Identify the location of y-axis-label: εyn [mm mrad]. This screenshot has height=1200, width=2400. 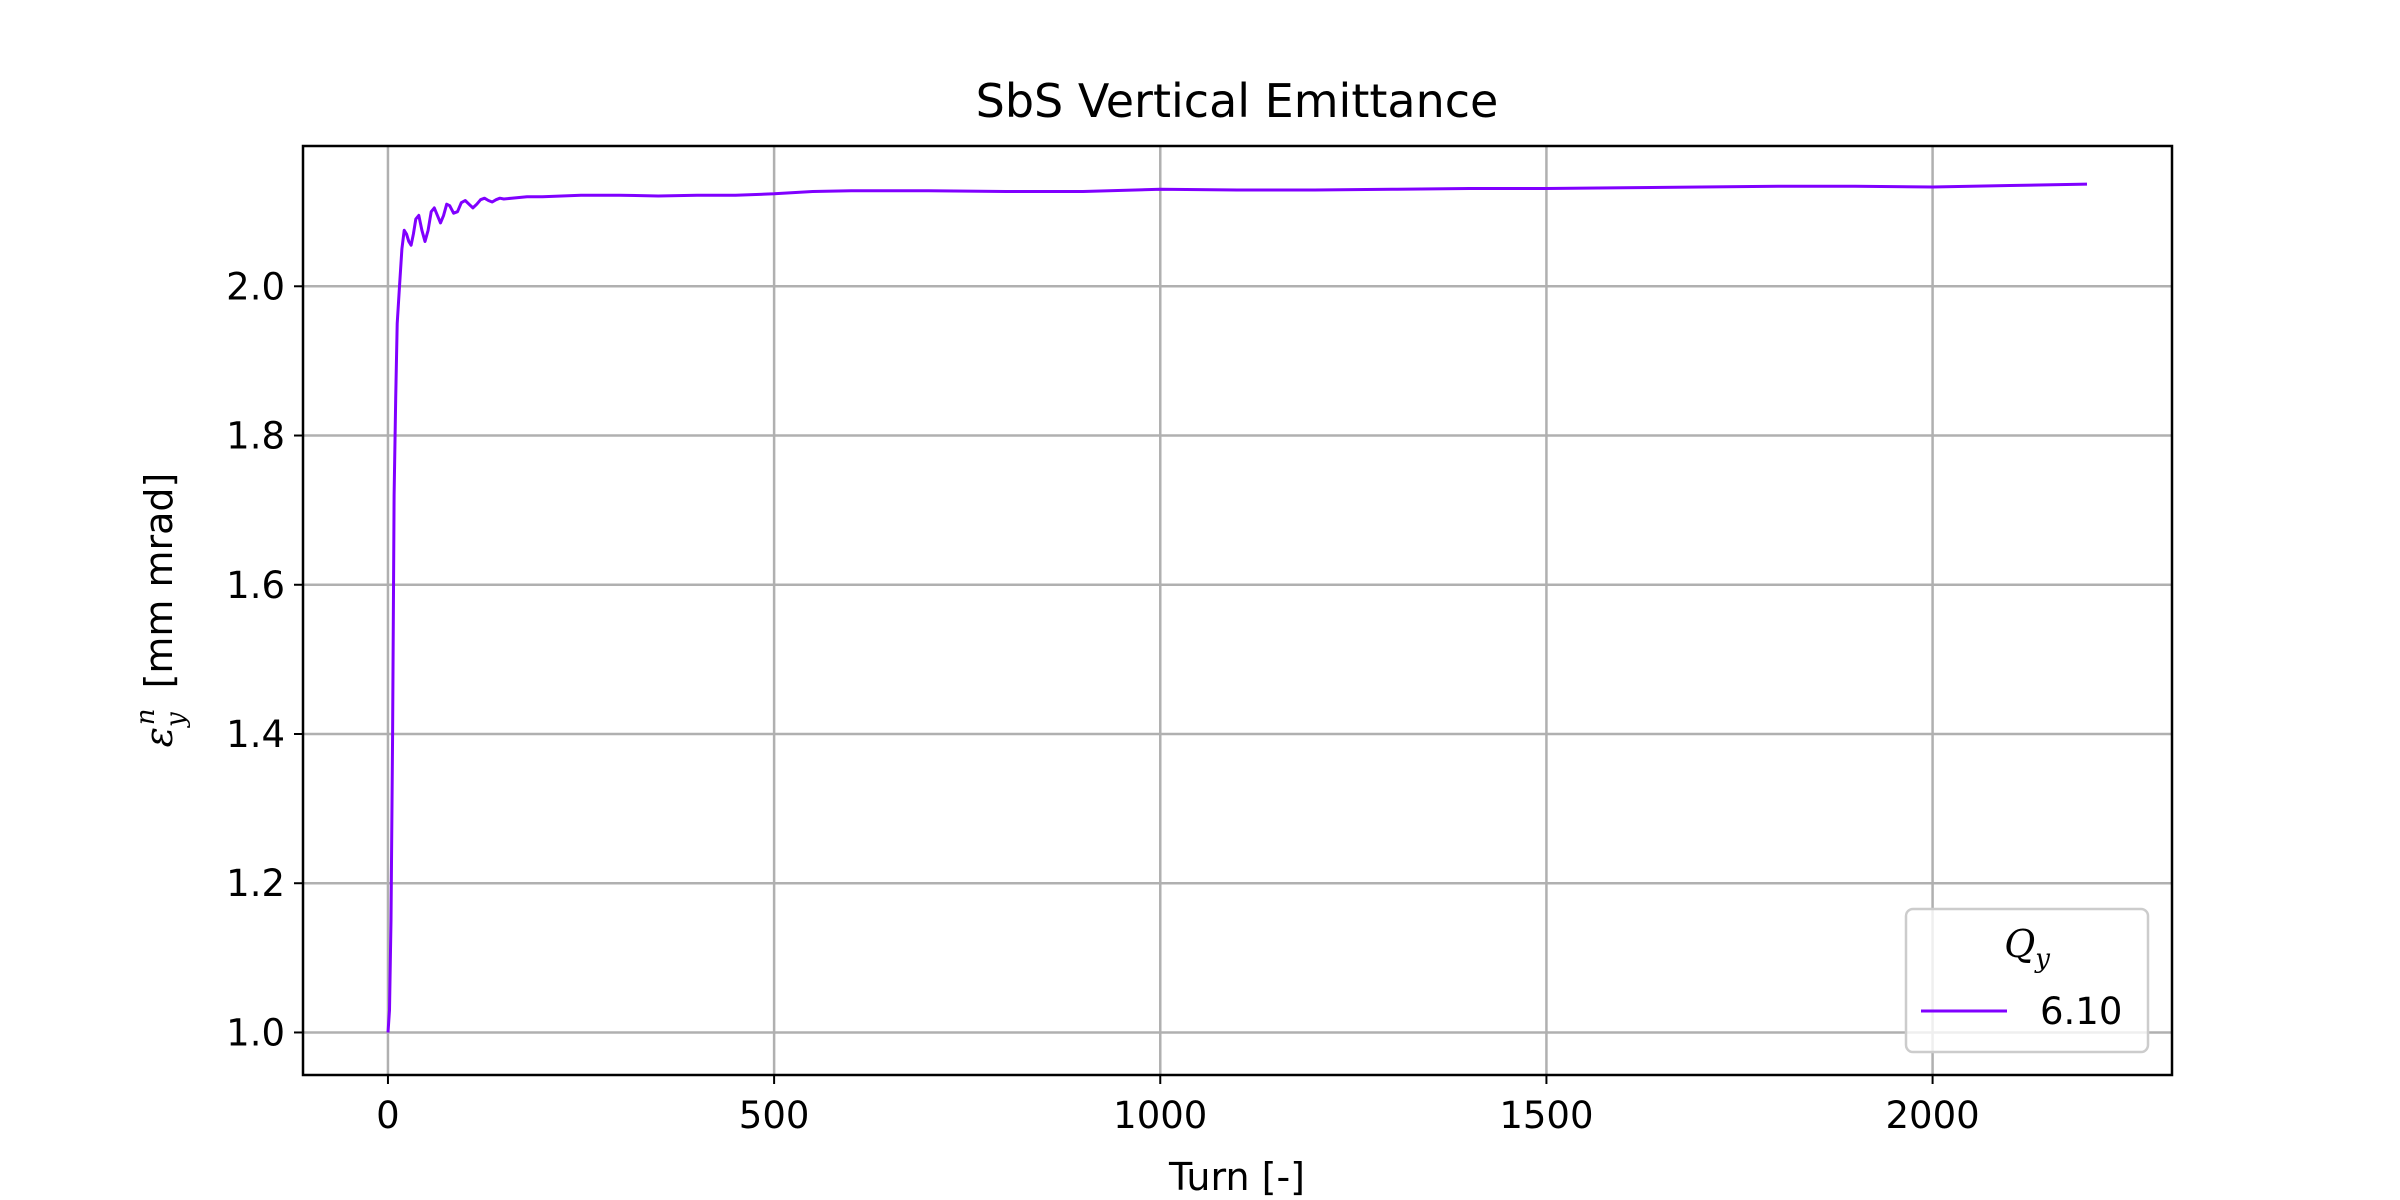
(161, 610).